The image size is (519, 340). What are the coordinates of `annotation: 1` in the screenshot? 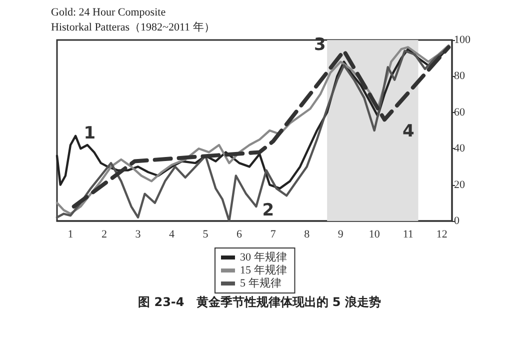 It's located at (90, 133).